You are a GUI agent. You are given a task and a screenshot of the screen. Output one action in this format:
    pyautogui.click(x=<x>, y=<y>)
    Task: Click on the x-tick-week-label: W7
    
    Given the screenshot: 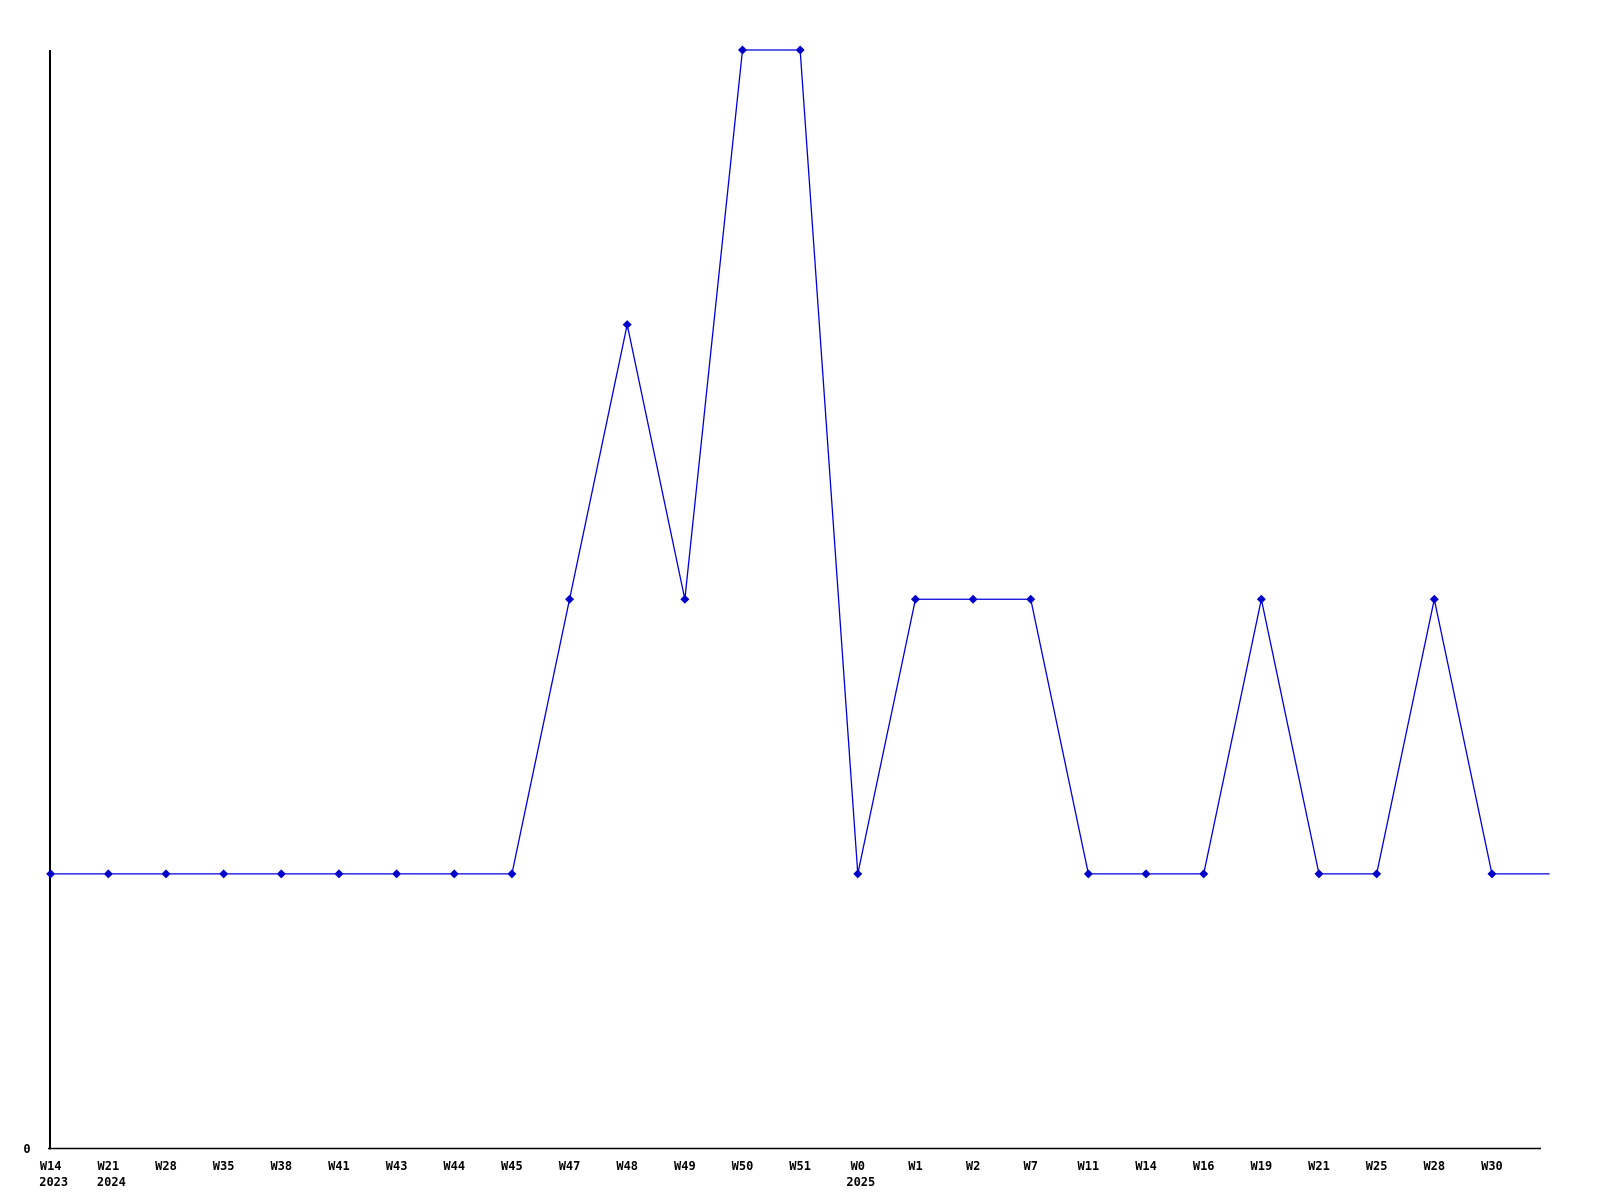 What is the action you would take?
    pyautogui.click(x=1031, y=1166)
    